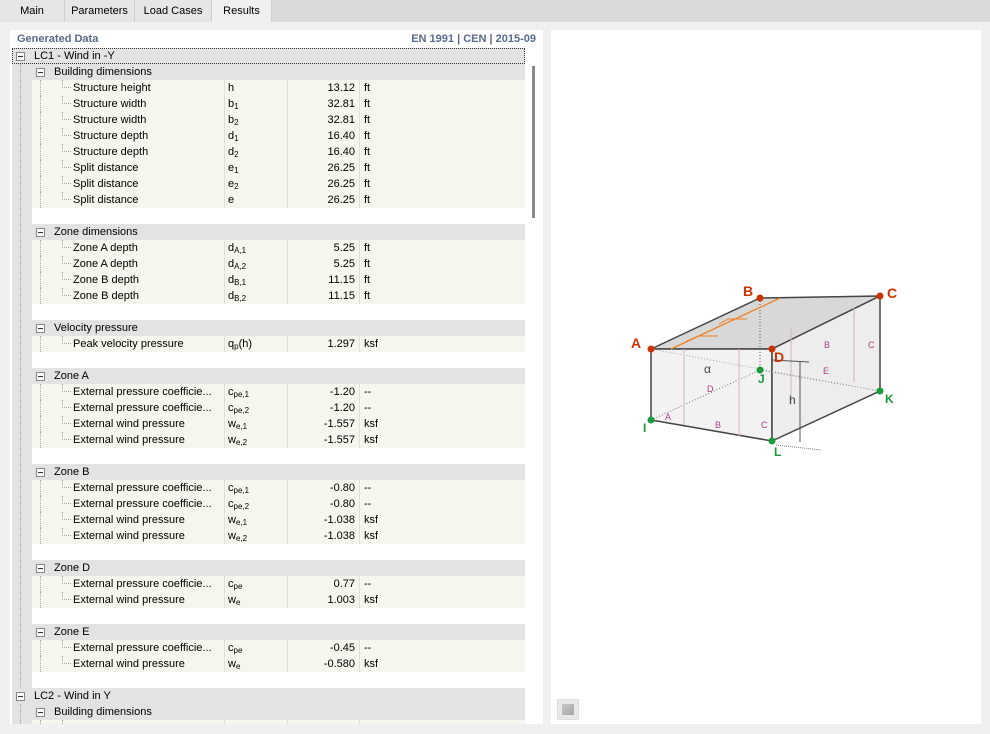 The height and width of the screenshot is (734, 990). I want to click on table-row: External wind pressure we,2 -1.038 ksf, so click(268, 536).